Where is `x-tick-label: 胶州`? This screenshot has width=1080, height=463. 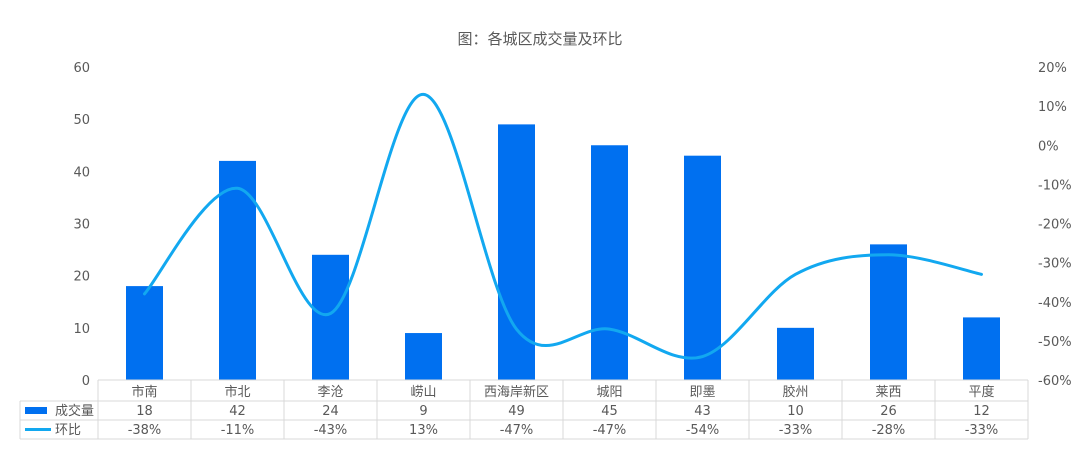 x-tick-label: 胶州 is located at coordinates (795, 392).